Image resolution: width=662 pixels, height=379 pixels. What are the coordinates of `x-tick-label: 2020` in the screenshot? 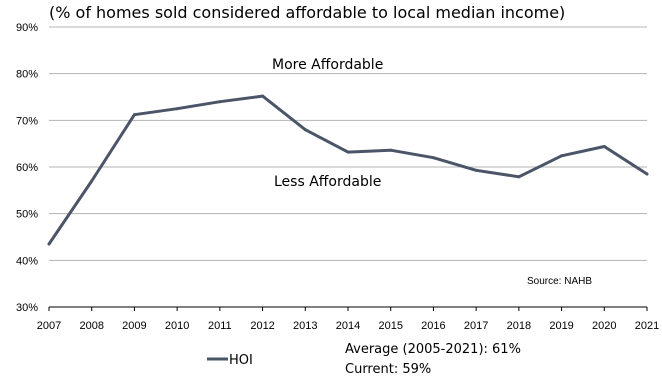 It's located at (604, 326).